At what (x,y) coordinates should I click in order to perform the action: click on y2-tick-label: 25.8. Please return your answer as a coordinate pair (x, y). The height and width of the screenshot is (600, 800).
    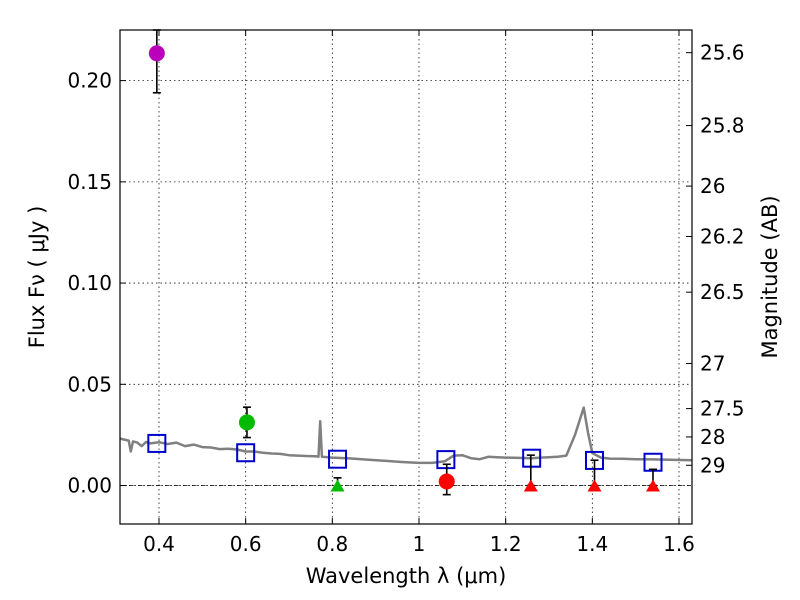
    Looking at the image, I should click on (722, 126).